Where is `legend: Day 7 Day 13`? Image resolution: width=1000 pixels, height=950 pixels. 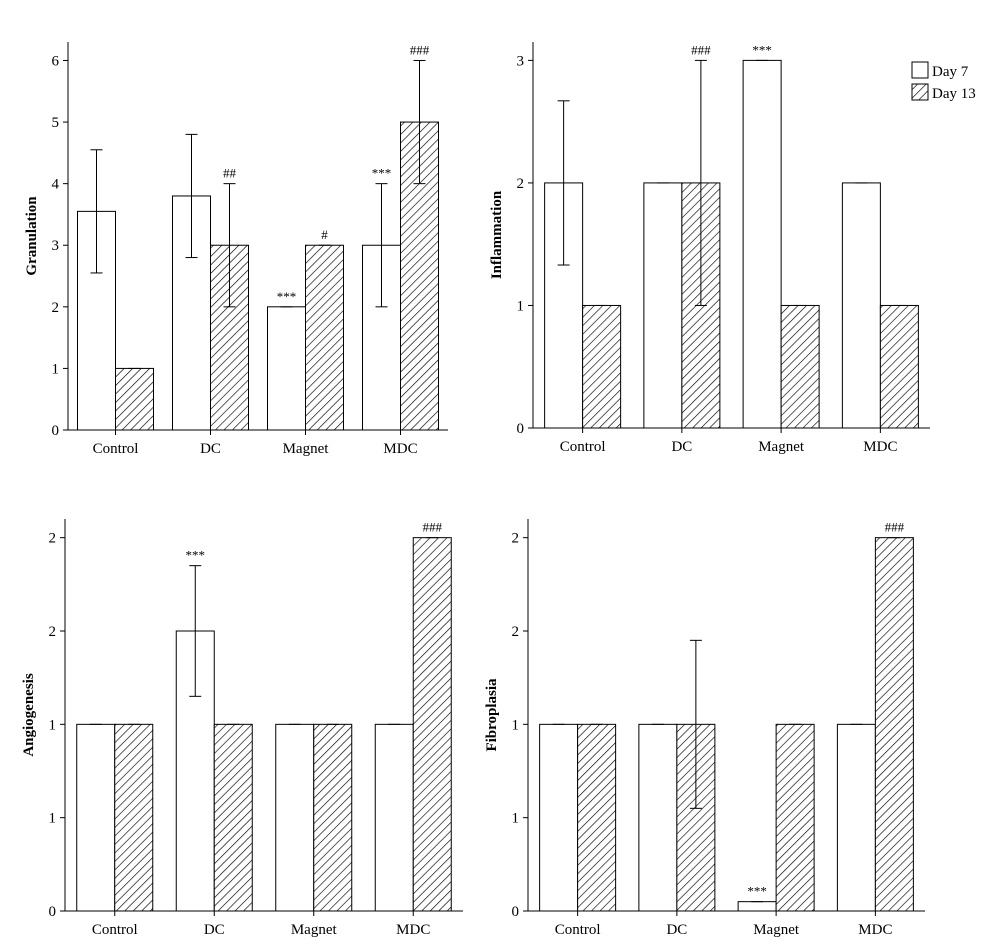
legend: Day 7 Day 13 is located at coordinates (943, 81).